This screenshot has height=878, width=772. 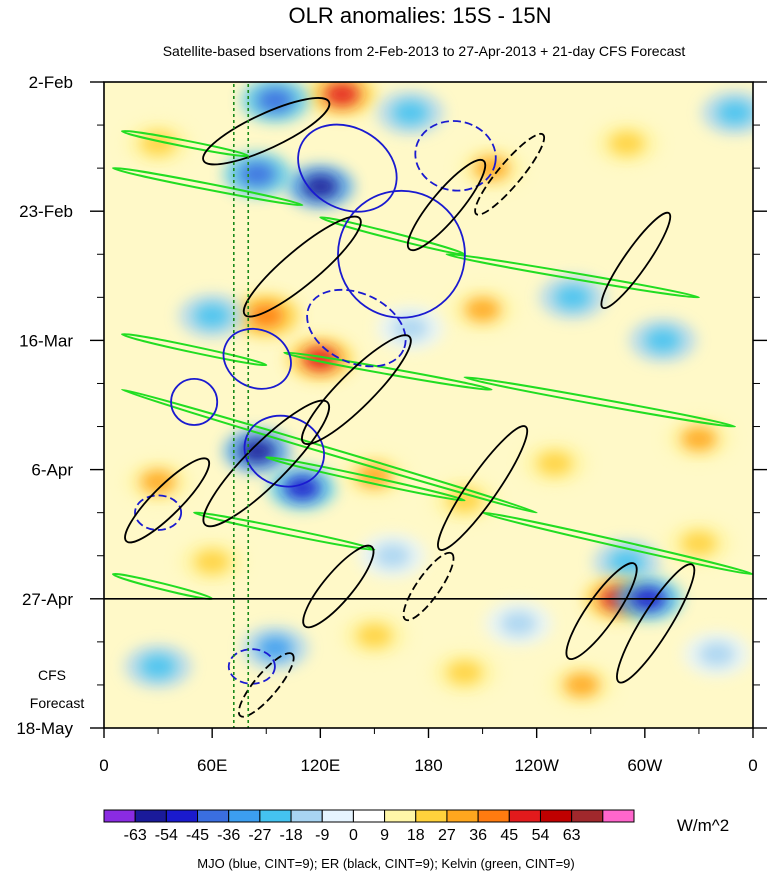 What do you see at coordinates (644, 765) in the screenshot?
I see `x-tick-label: 60W` at bounding box center [644, 765].